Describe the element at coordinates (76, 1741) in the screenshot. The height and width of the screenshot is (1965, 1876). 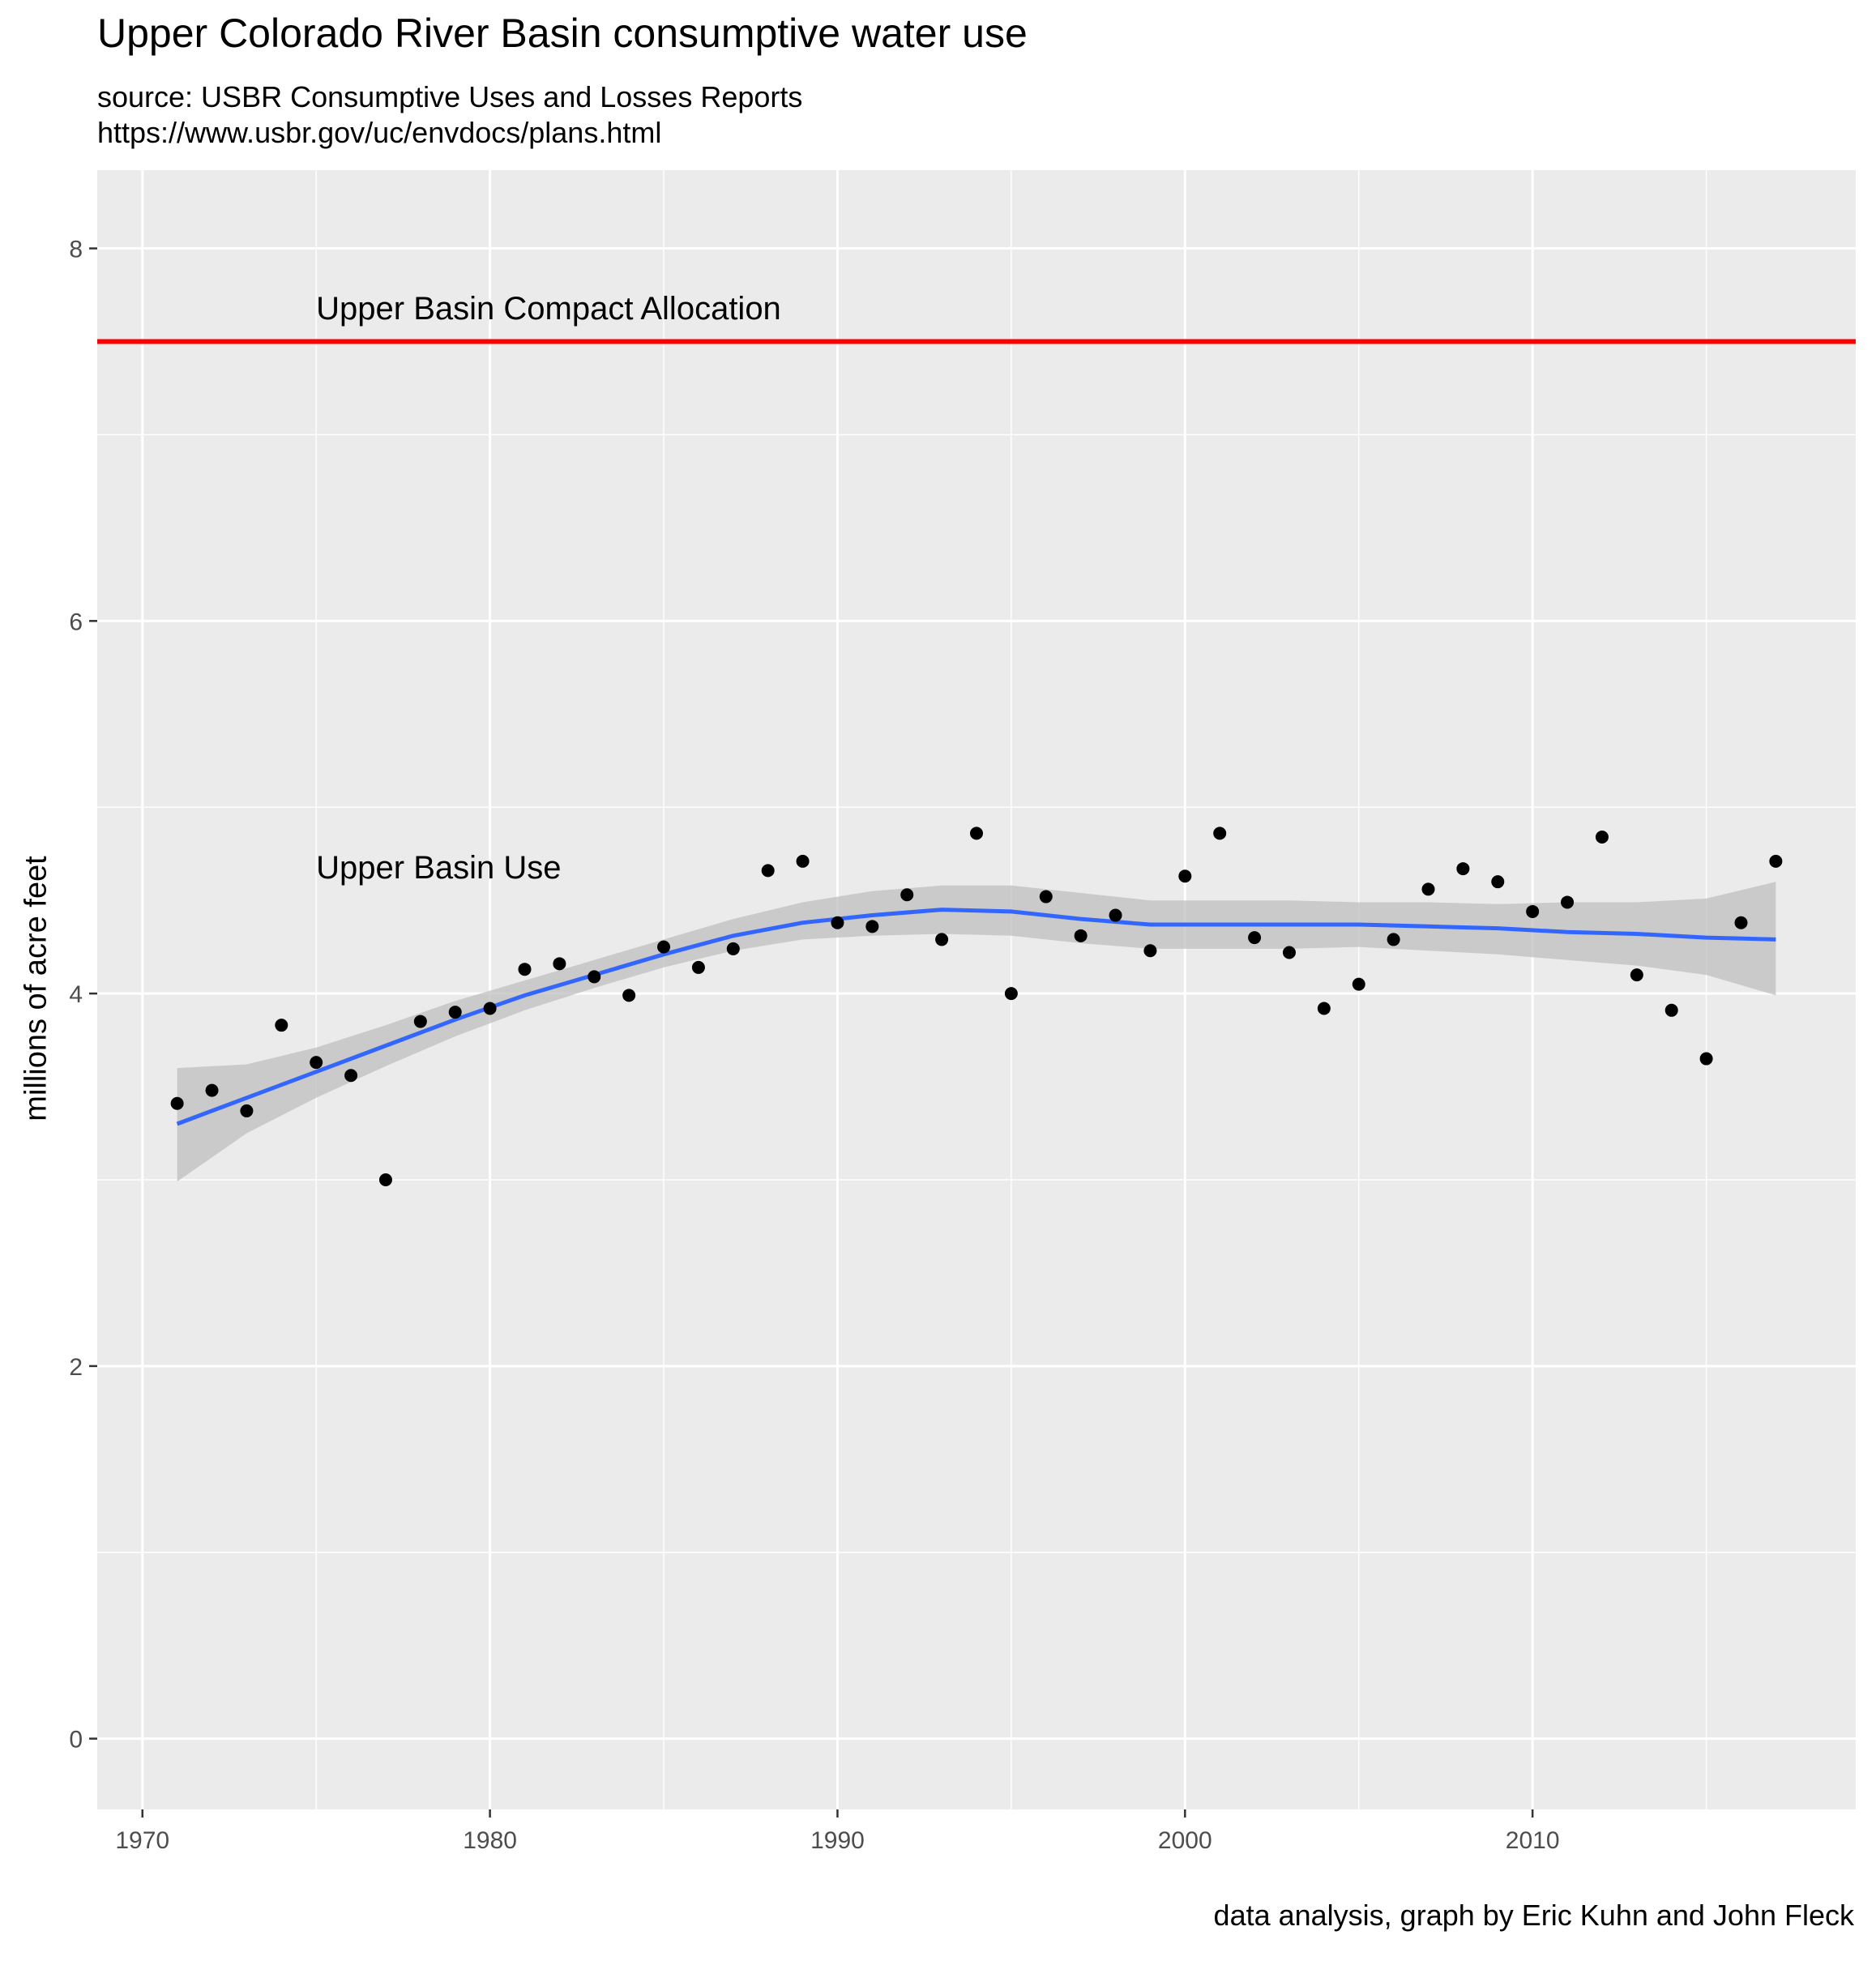
I see `y-tick-label: 0` at that location.